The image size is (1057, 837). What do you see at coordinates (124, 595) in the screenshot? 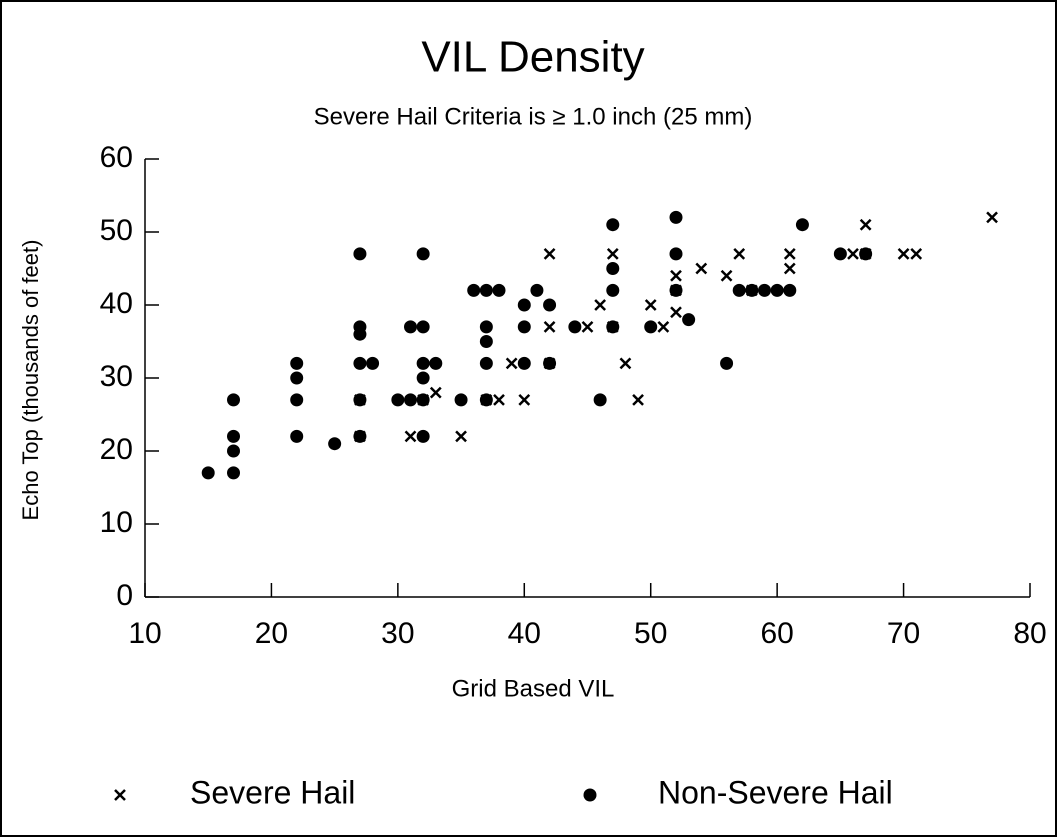
I see `y-tick-label: 0` at bounding box center [124, 595].